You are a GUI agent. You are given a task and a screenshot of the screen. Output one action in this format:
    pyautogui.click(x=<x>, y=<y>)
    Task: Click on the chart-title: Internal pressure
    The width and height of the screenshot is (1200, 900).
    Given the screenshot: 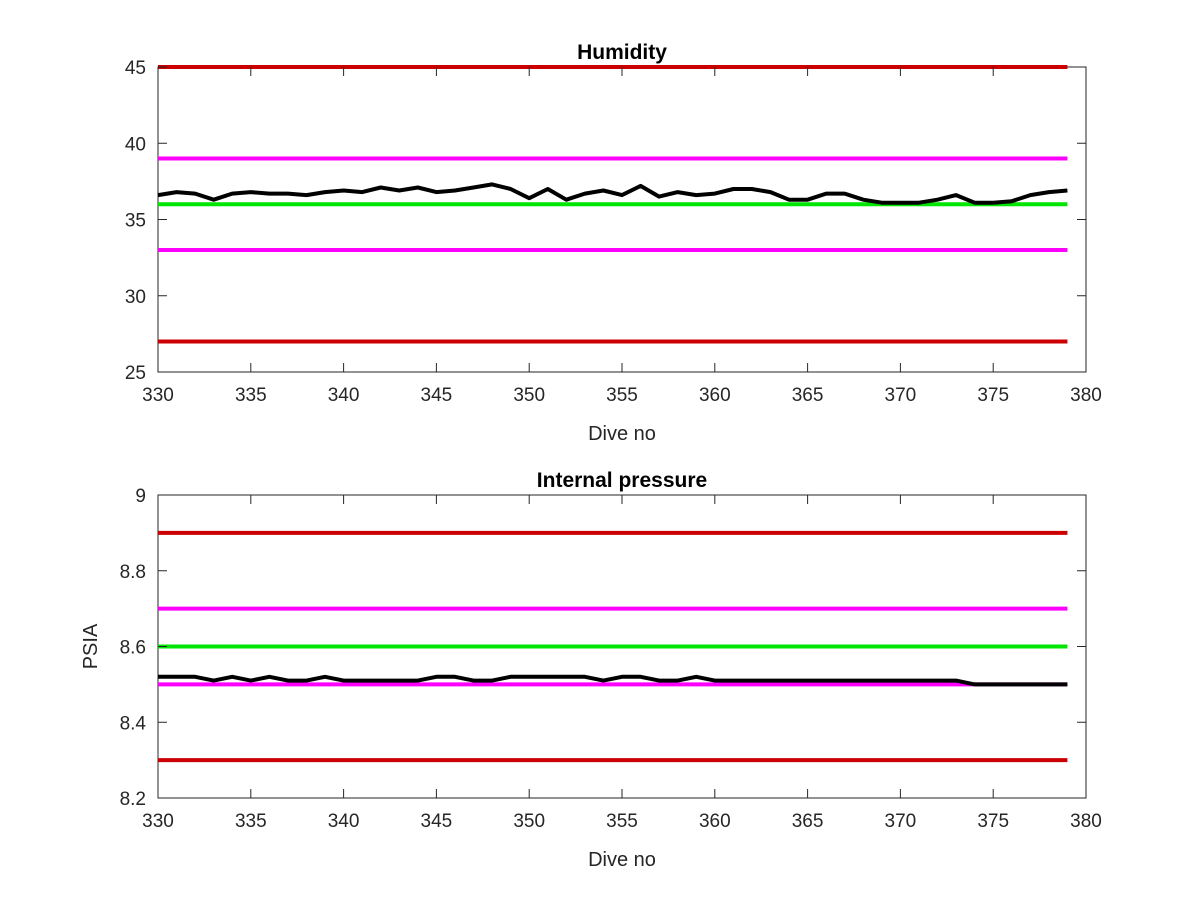 What is the action you would take?
    pyautogui.click(x=622, y=480)
    